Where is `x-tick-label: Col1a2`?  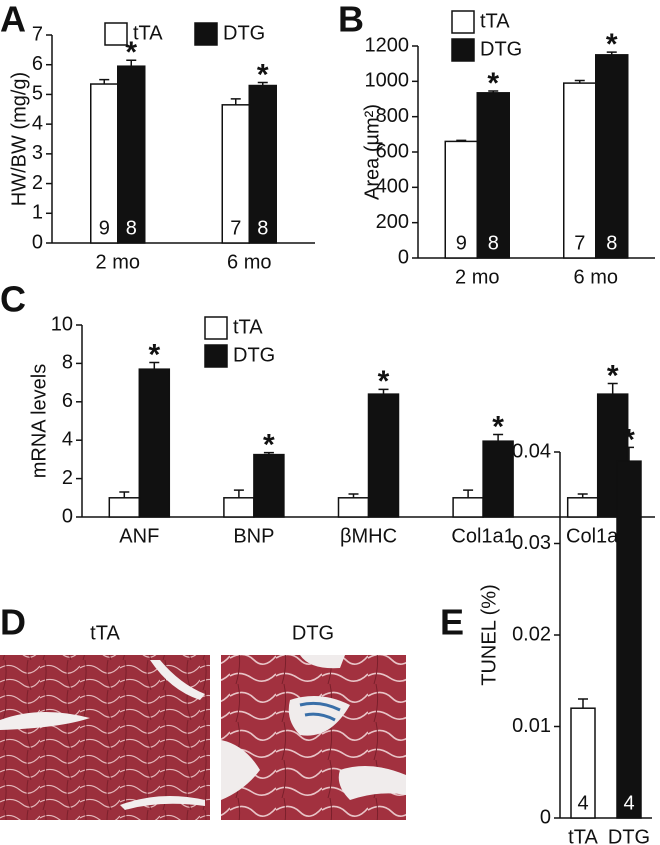
x-tick-label: Col1a2 is located at coordinates (597, 536).